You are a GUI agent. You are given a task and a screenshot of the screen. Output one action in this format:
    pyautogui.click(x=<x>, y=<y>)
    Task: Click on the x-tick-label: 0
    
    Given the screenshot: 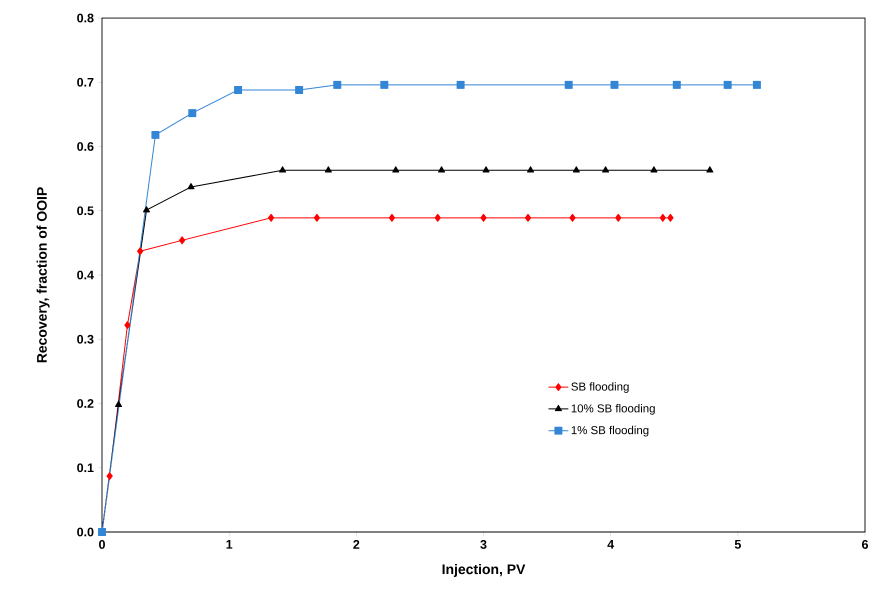 What is the action you would take?
    pyautogui.click(x=102, y=544)
    